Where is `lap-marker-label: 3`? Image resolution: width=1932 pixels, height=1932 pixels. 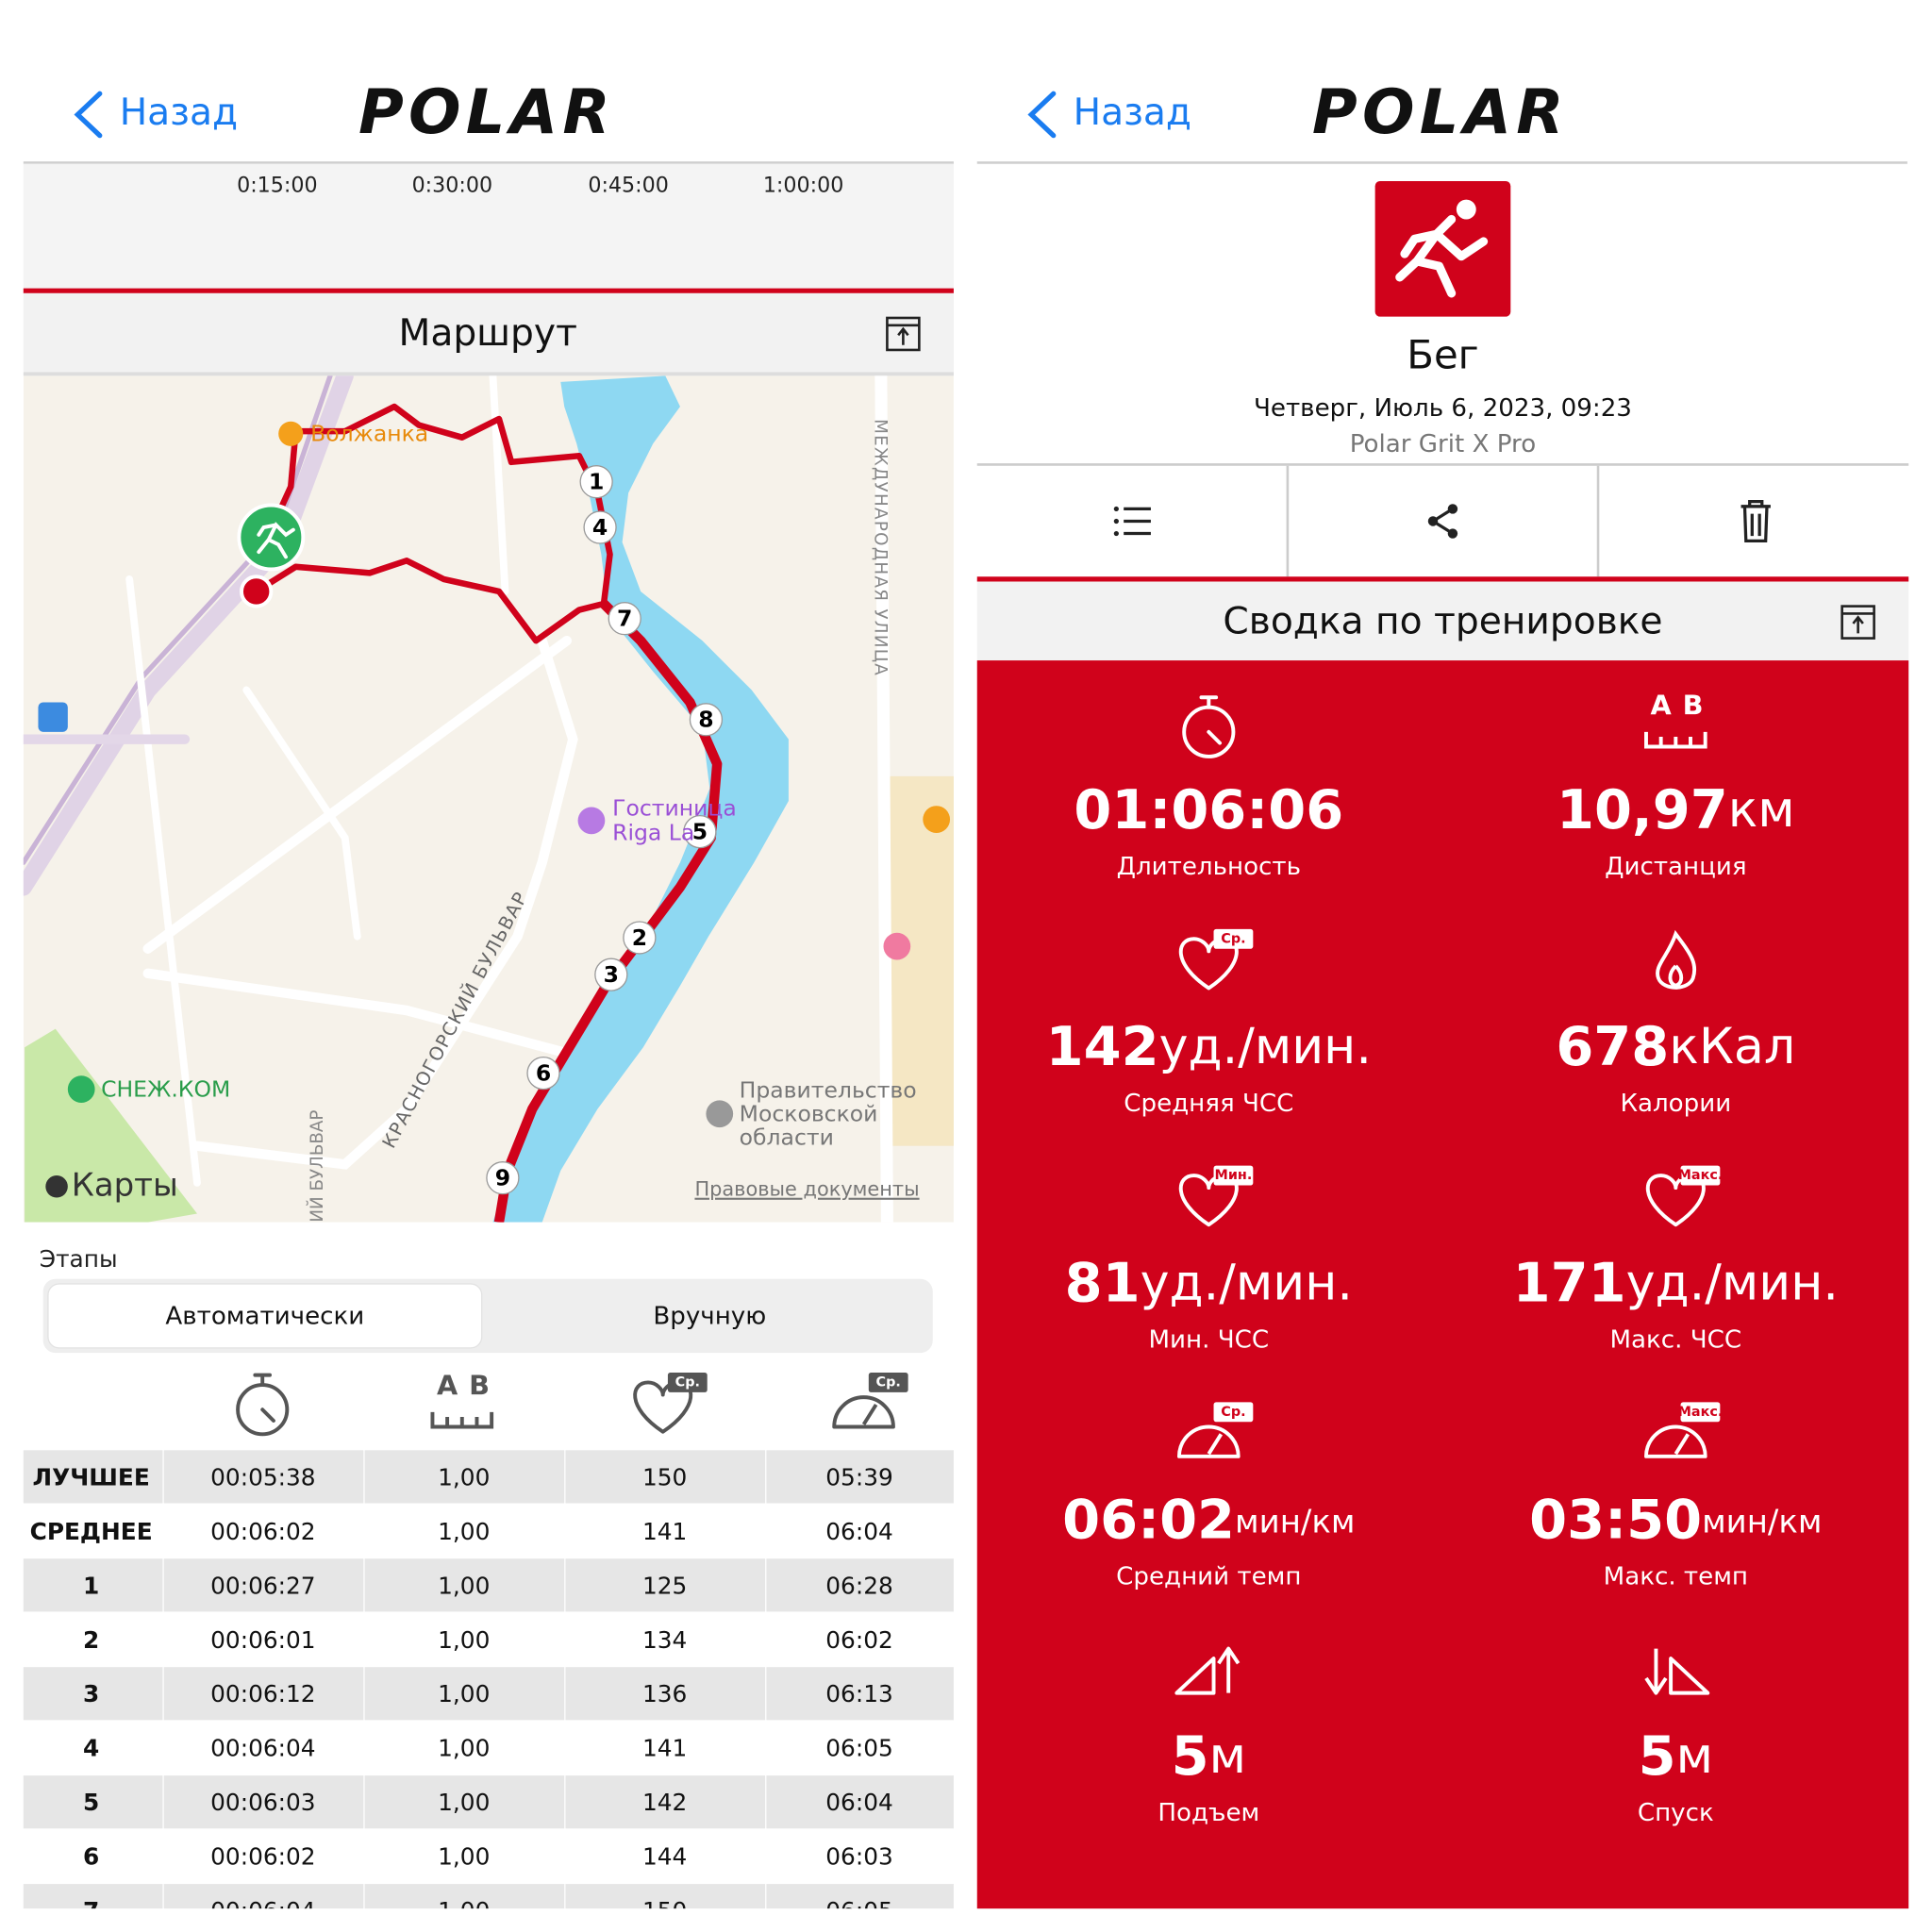
lap-marker-label: 3 is located at coordinates (611, 974).